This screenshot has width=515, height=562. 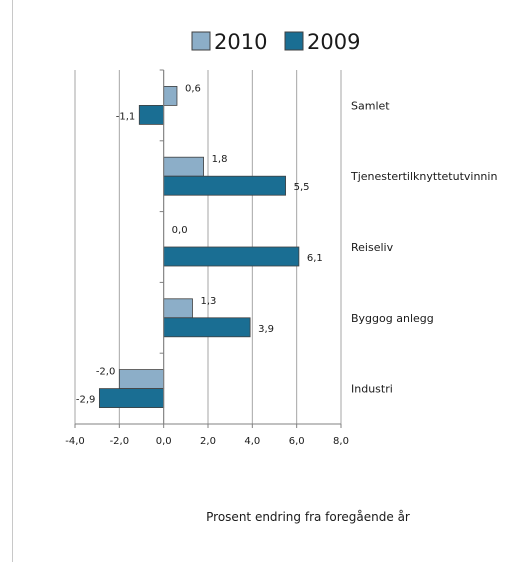 What do you see at coordinates (86, 400) in the screenshot?
I see `data-label-2009-0: -2,9` at bounding box center [86, 400].